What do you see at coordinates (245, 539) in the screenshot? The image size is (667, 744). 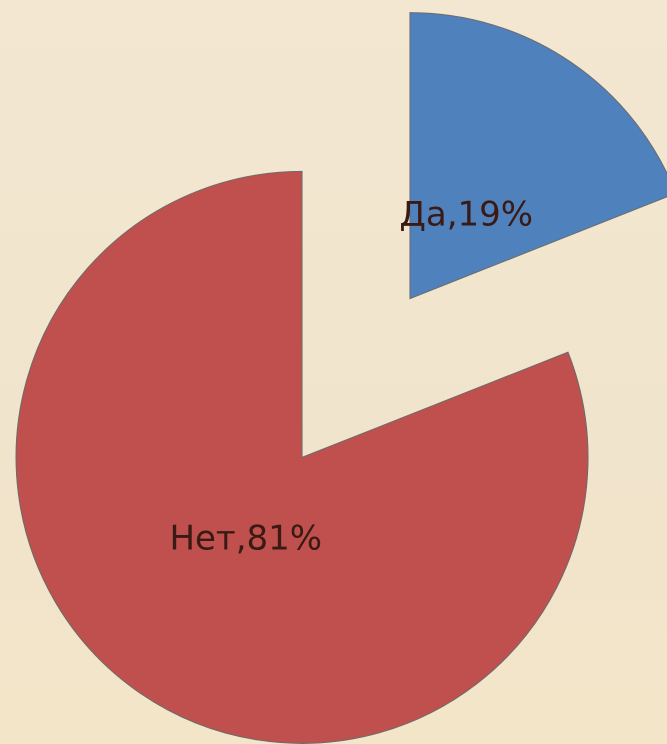 I see `data-label: Нет,81%` at bounding box center [245, 539].